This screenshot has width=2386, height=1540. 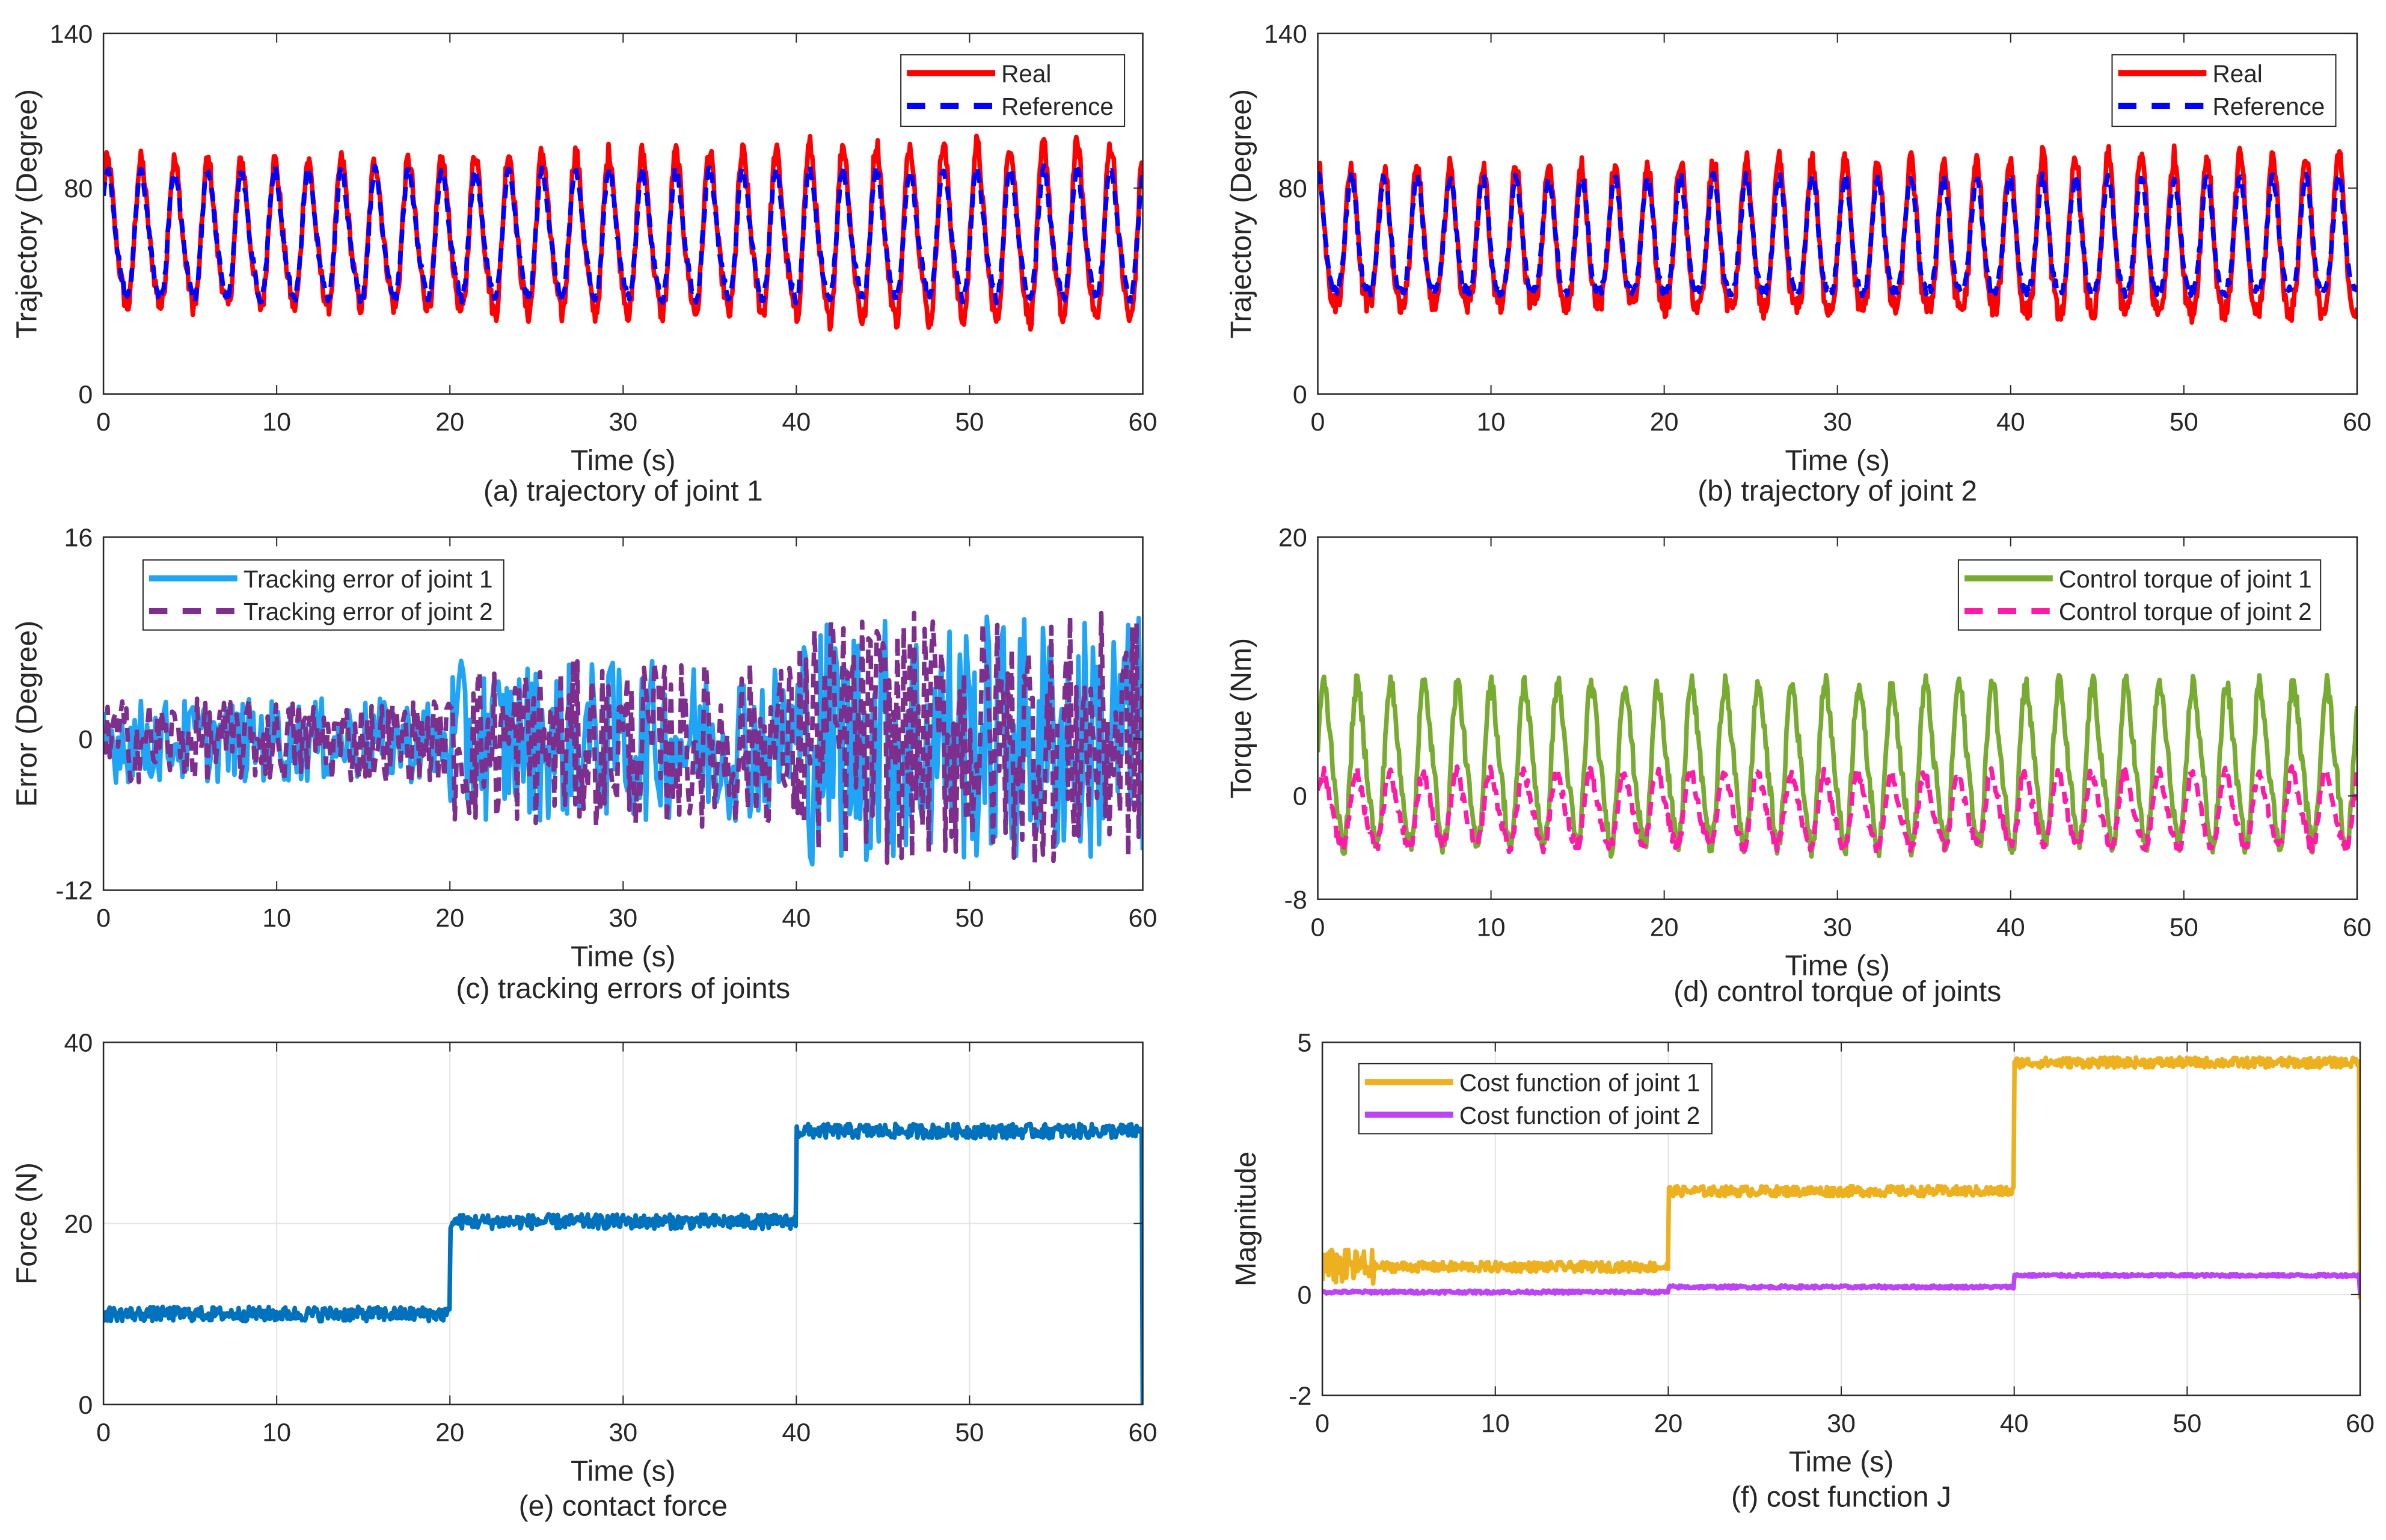 I want to click on series-line-reference, so click(x=1837, y=235).